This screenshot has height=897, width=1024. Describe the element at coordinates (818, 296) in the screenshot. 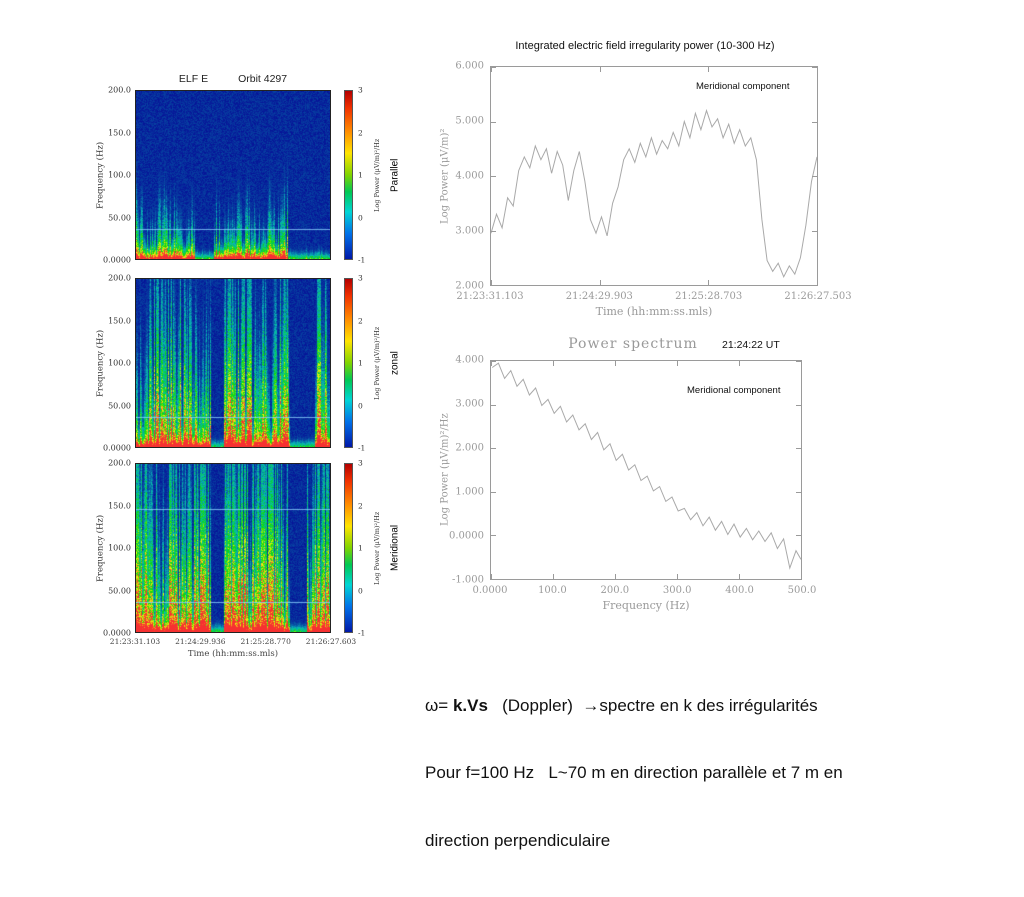

I see `tick-label: 21:26:27.503` at that location.